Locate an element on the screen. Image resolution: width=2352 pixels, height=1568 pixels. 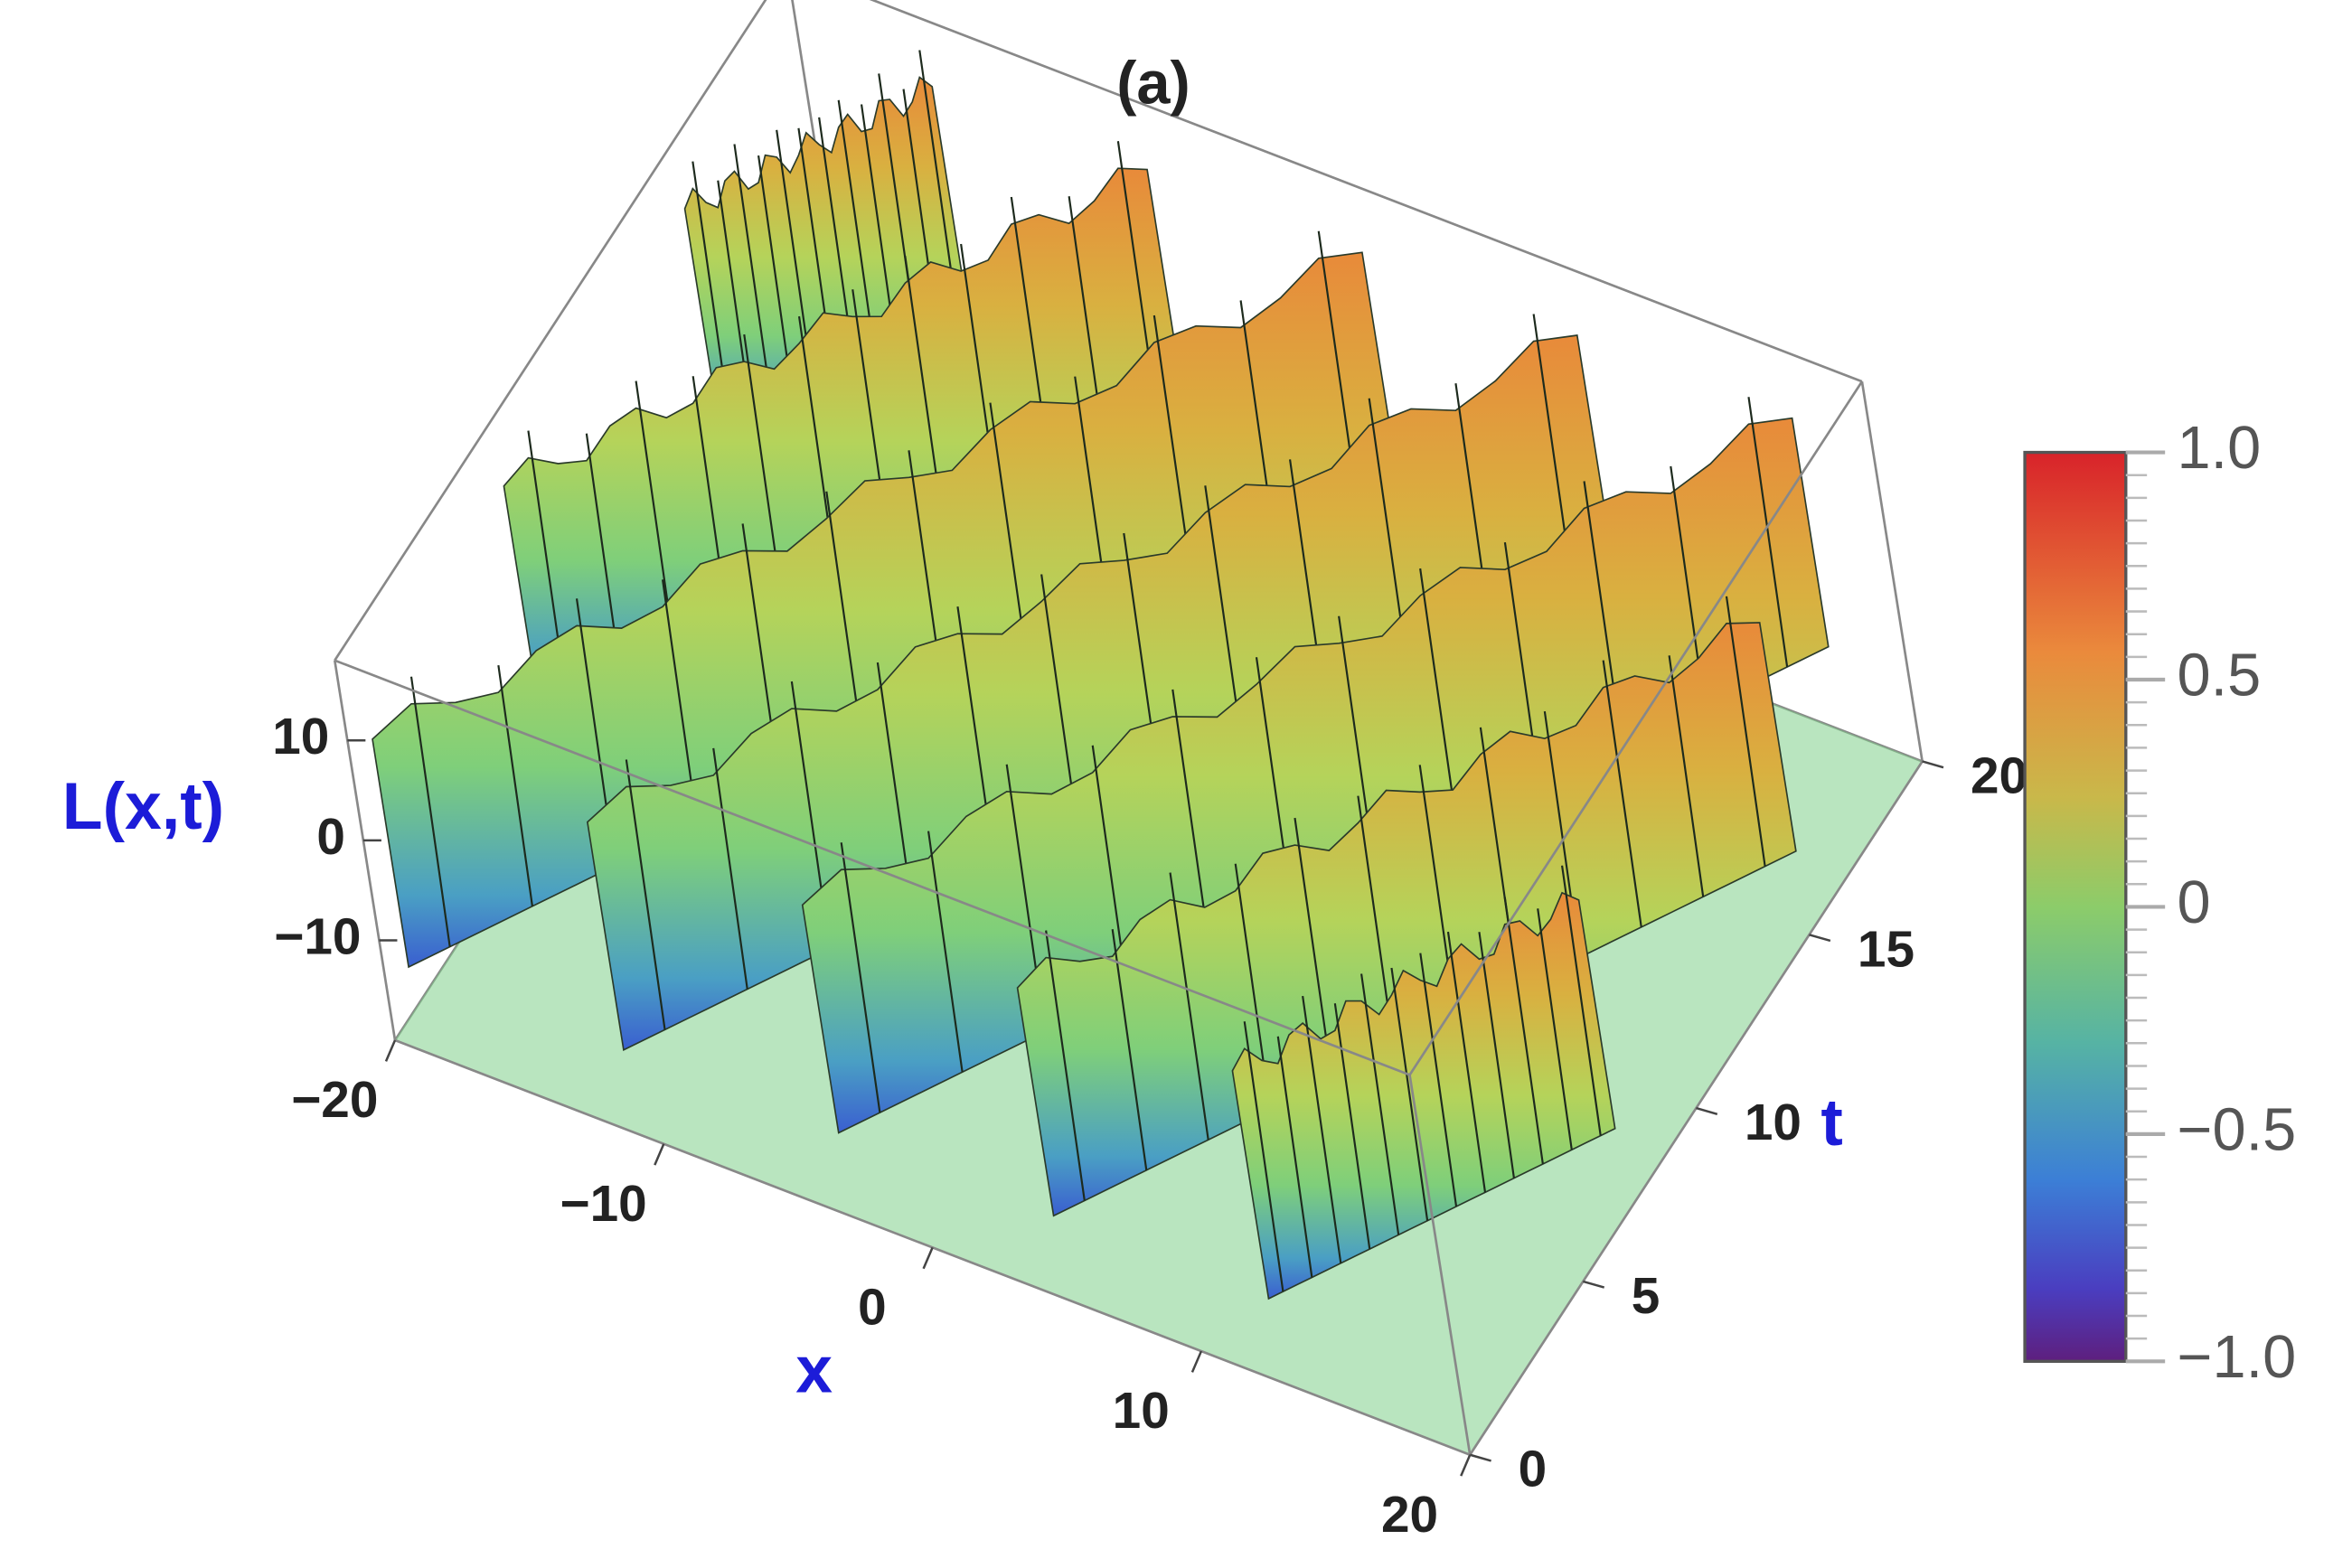
colorbar-tick-label: −1.0 is located at coordinates (2237, 1357).